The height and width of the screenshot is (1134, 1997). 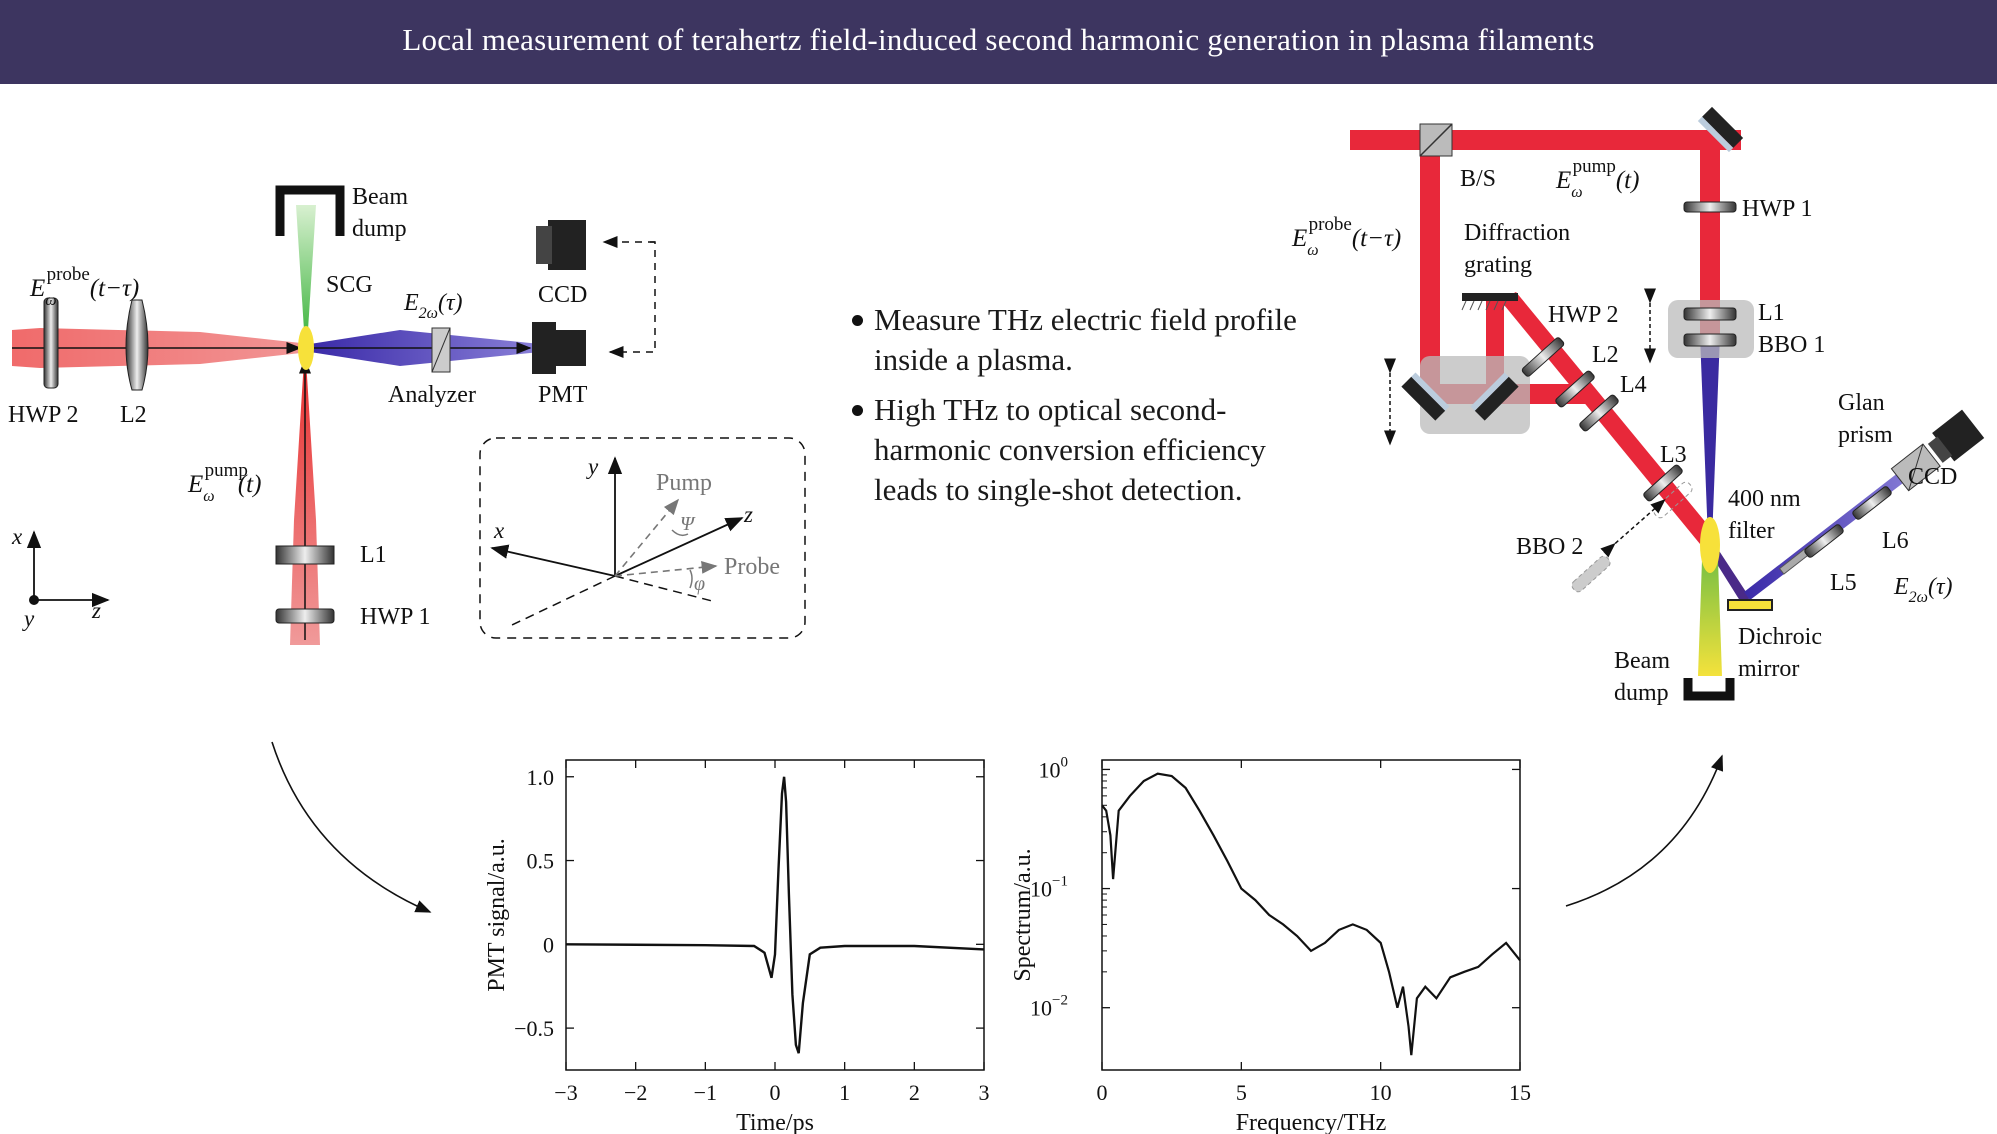 What do you see at coordinates (1710, 437) in the screenshot?
I see `right-pump-converging` at bounding box center [1710, 437].